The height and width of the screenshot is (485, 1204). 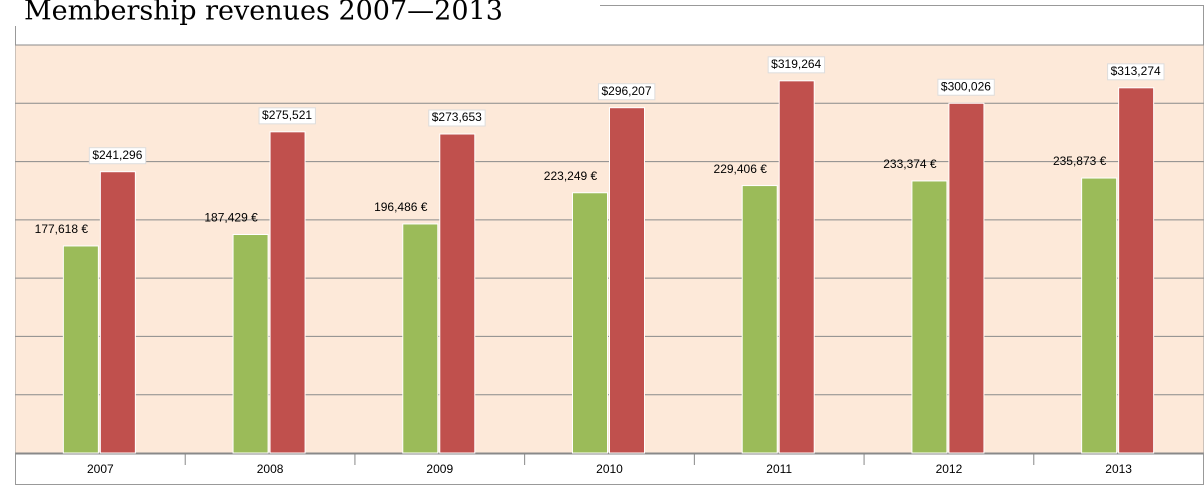 What do you see at coordinates (741, 169) in the screenshot?
I see `data-label: 229,406 €` at bounding box center [741, 169].